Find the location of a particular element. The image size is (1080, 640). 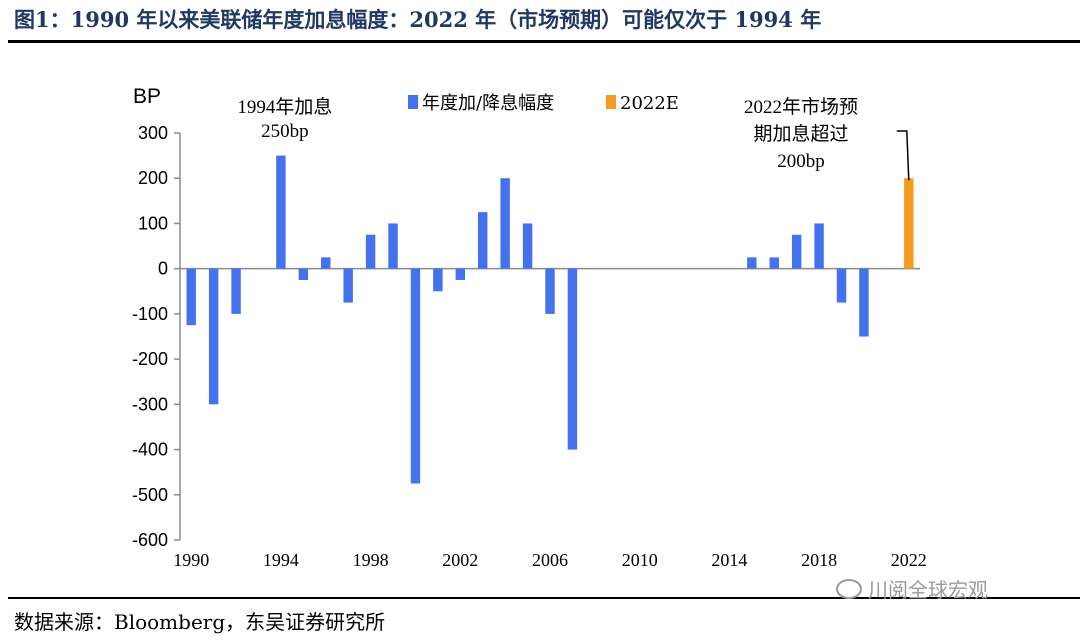

y-tick-label: -300 is located at coordinates (150, 404).